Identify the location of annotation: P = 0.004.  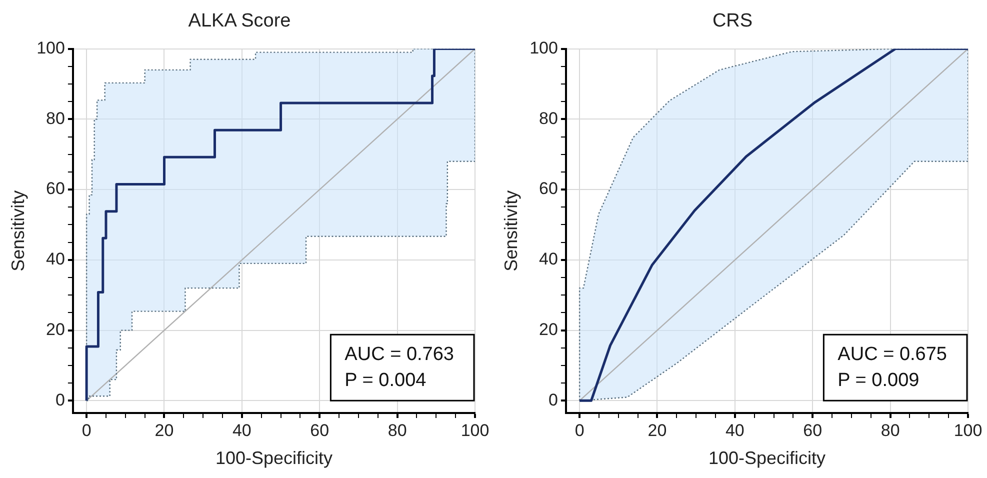
(385, 380).